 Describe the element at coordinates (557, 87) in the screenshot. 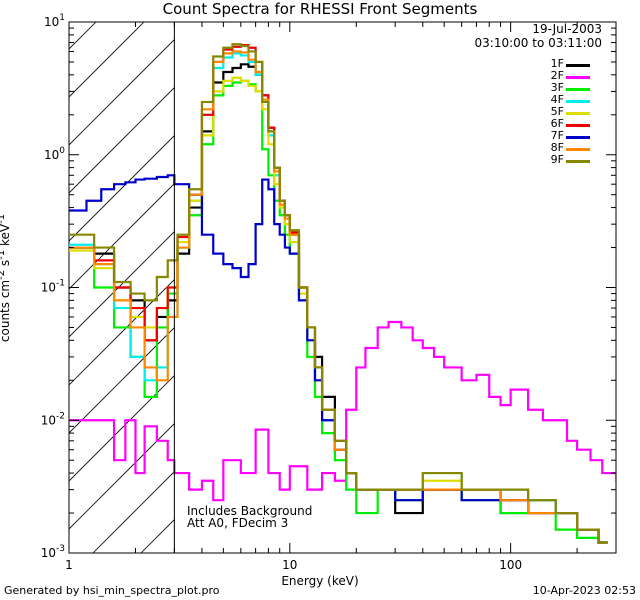

I see `legend-label: 3F` at that location.